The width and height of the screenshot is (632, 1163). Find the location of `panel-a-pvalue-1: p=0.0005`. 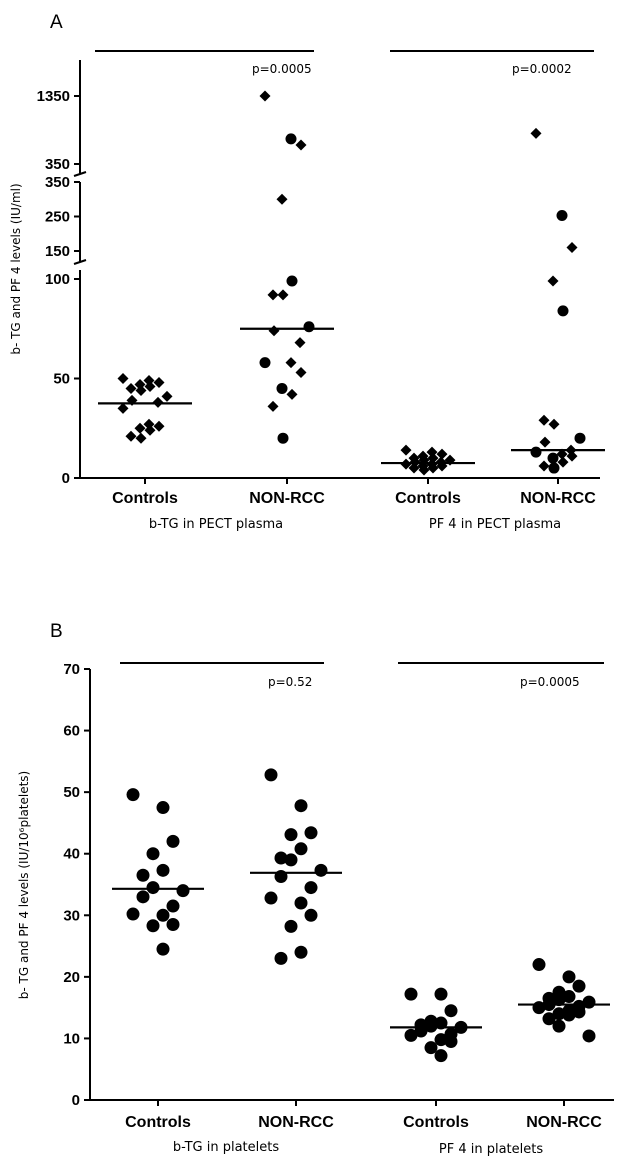

panel-a-pvalue-1: p=0.0005 is located at coordinates (282, 69).